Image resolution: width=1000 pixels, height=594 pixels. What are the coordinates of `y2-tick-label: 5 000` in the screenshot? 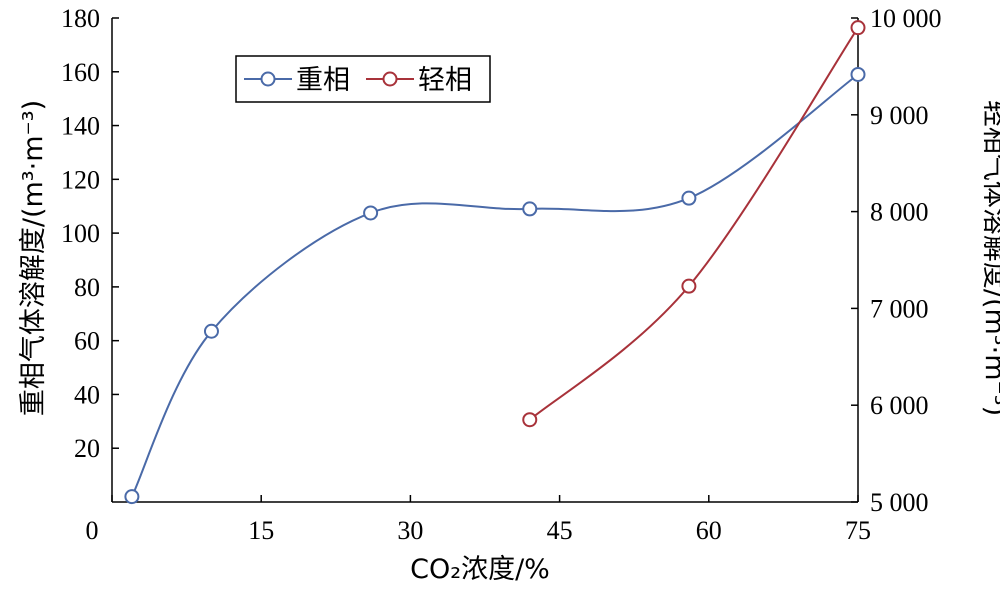 It's located at (899, 502).